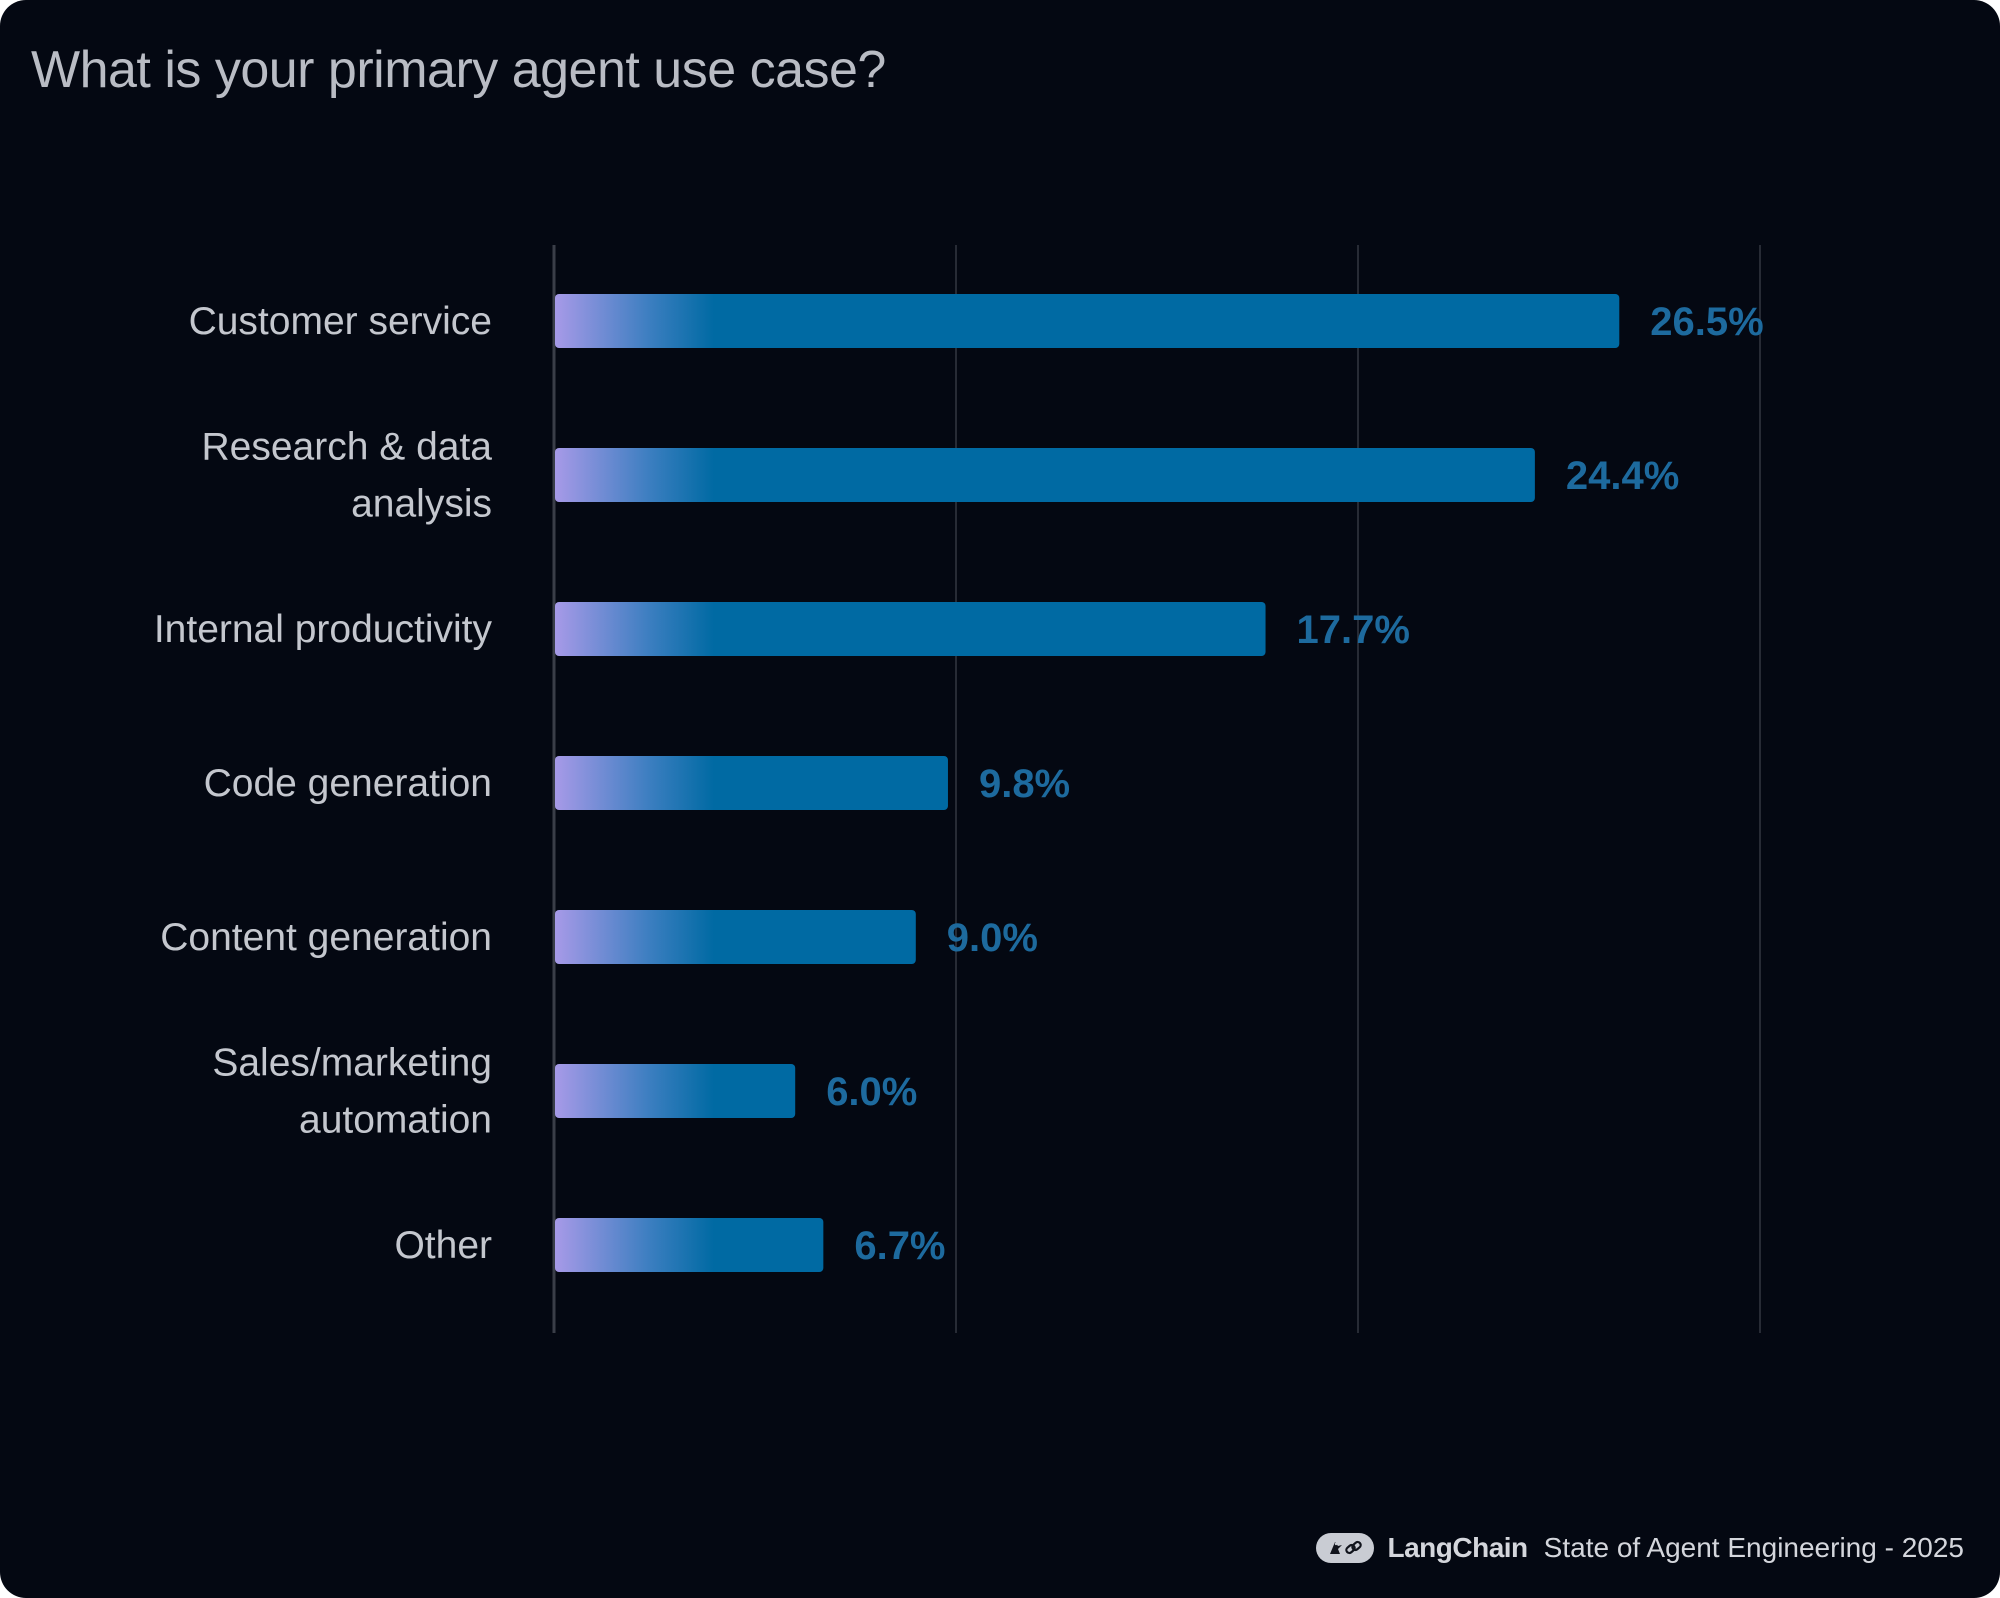 The width and height of the screenshot is (2000, 1598). I want to click on category-label: Research & data analysis, so click(346, 476).